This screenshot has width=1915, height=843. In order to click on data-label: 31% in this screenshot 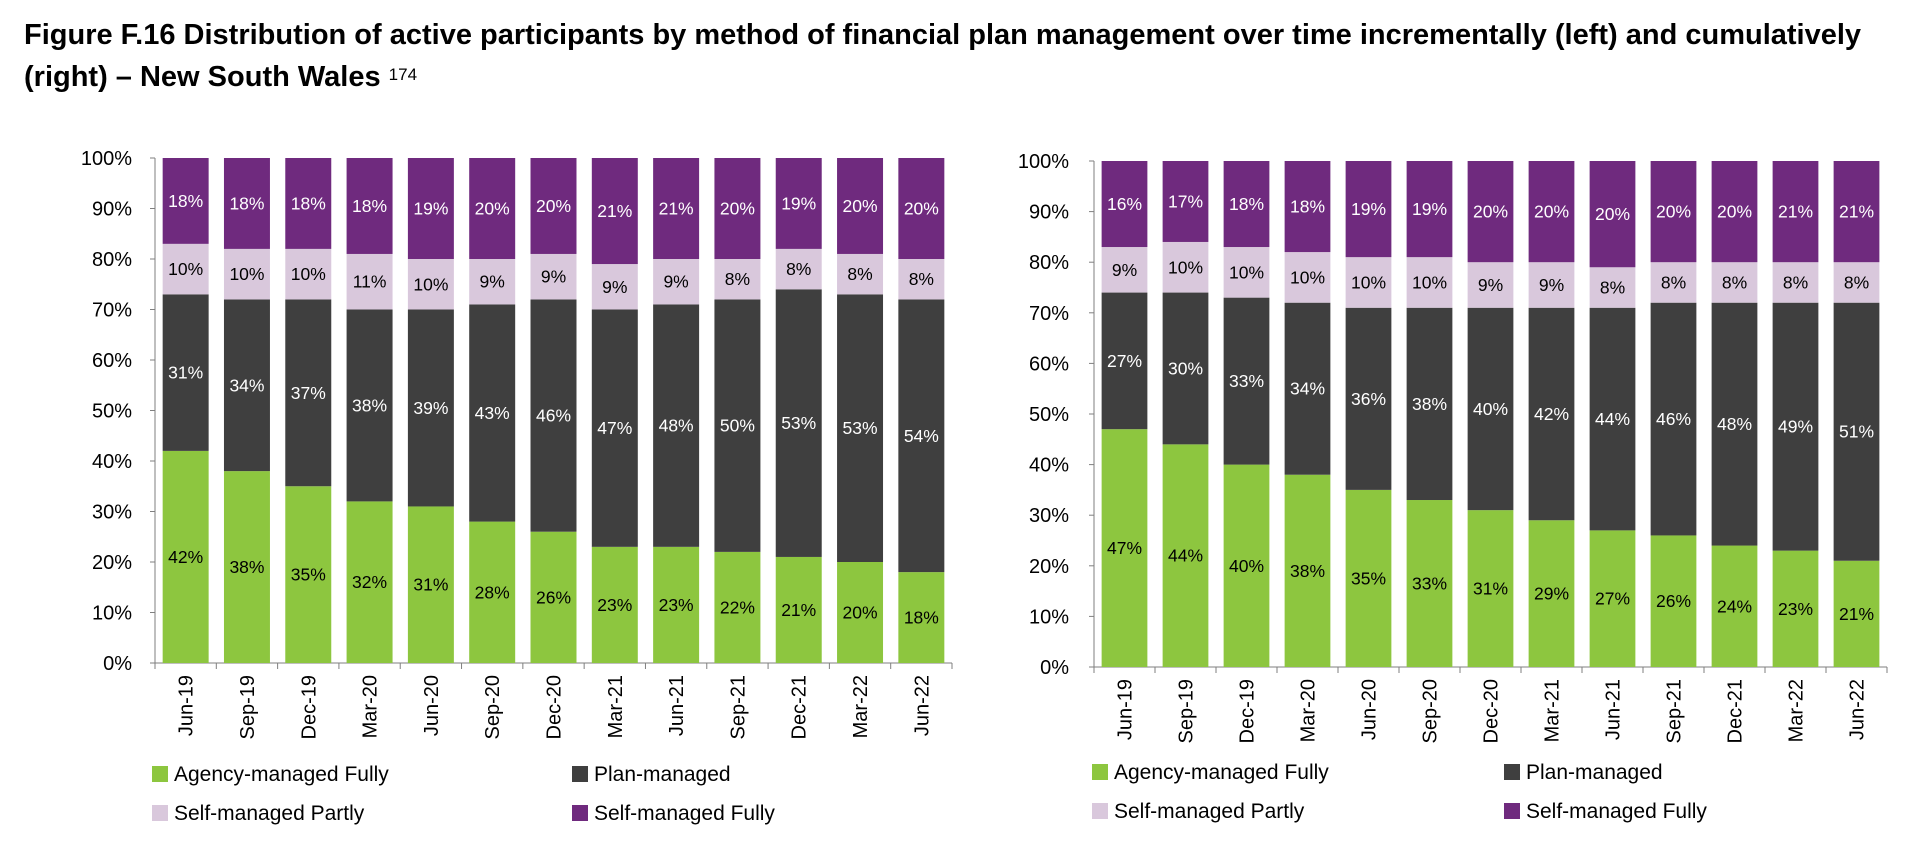, I will do `click(430, 585)`.